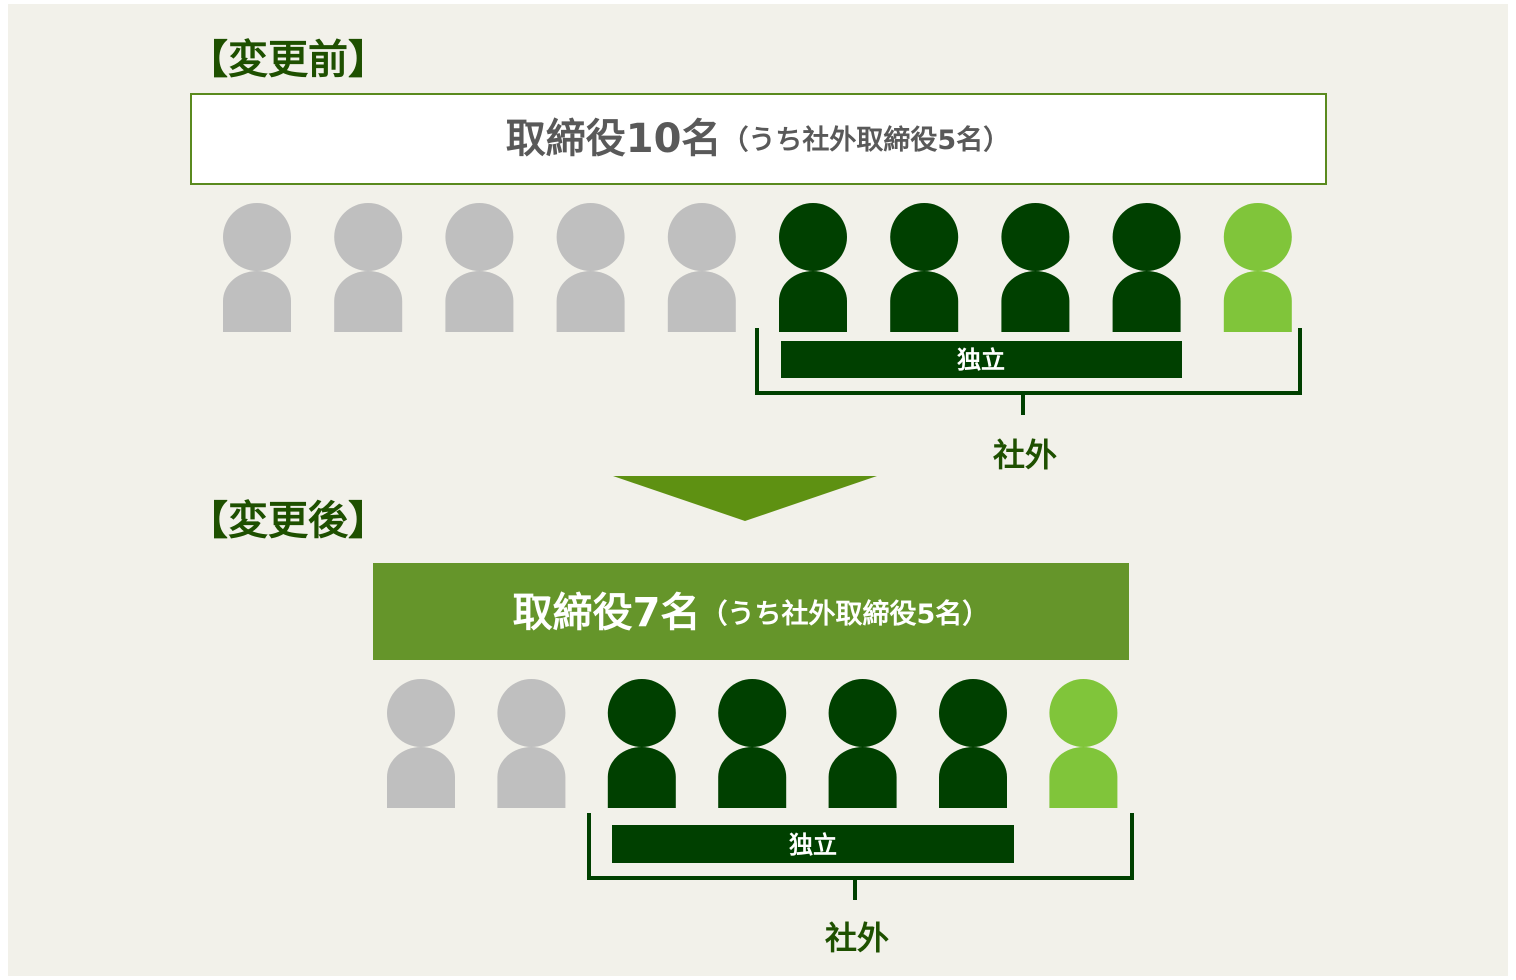 This screenshot has height=980, width=1516. I want to click on arrow, so click(745, 498).